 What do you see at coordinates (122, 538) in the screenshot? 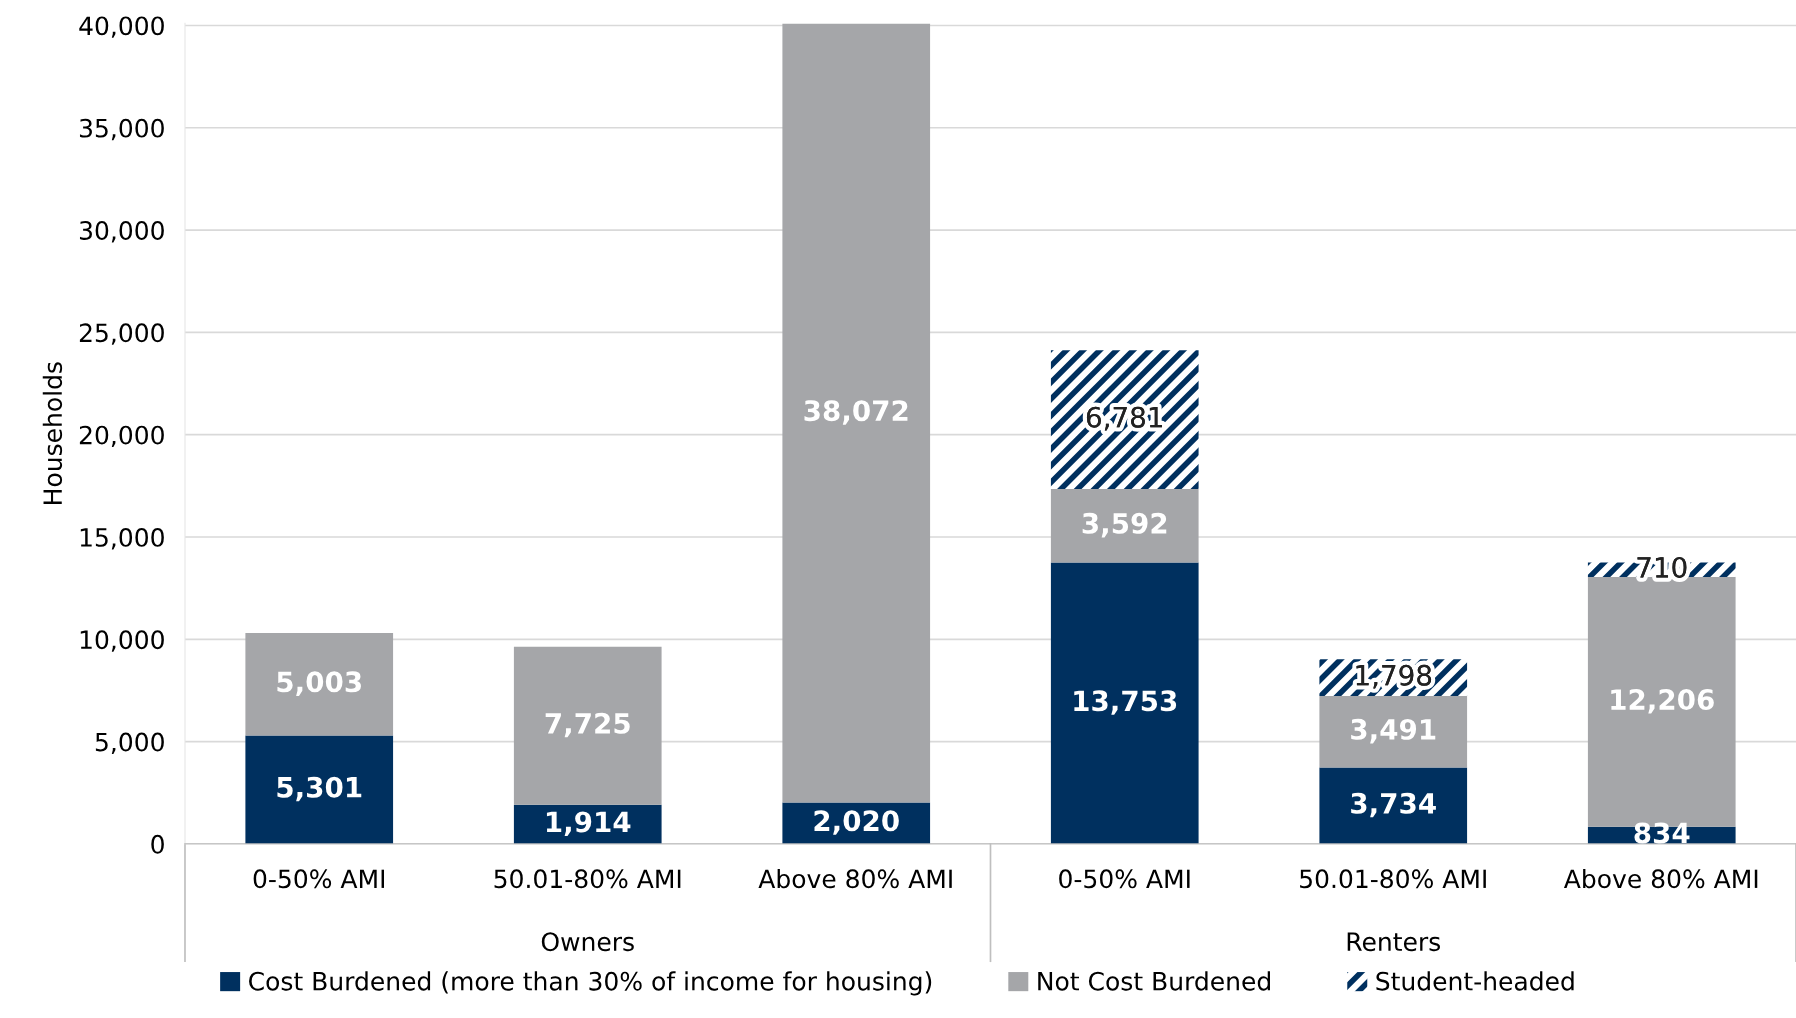
I see `y-tick-label: 15,000` at bounding box center [122, 538].